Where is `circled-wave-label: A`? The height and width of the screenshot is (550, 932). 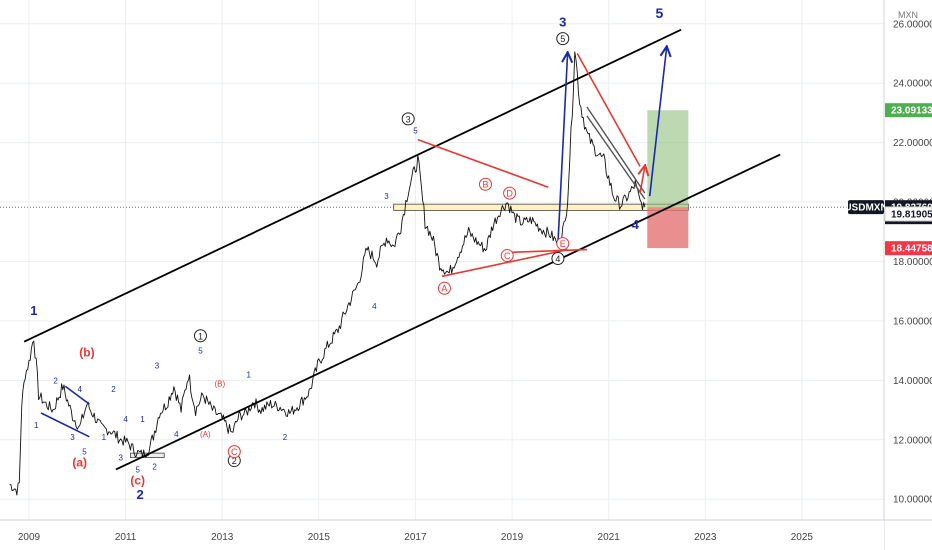 circled-wave-label: A is located at coordinates (444, 288).